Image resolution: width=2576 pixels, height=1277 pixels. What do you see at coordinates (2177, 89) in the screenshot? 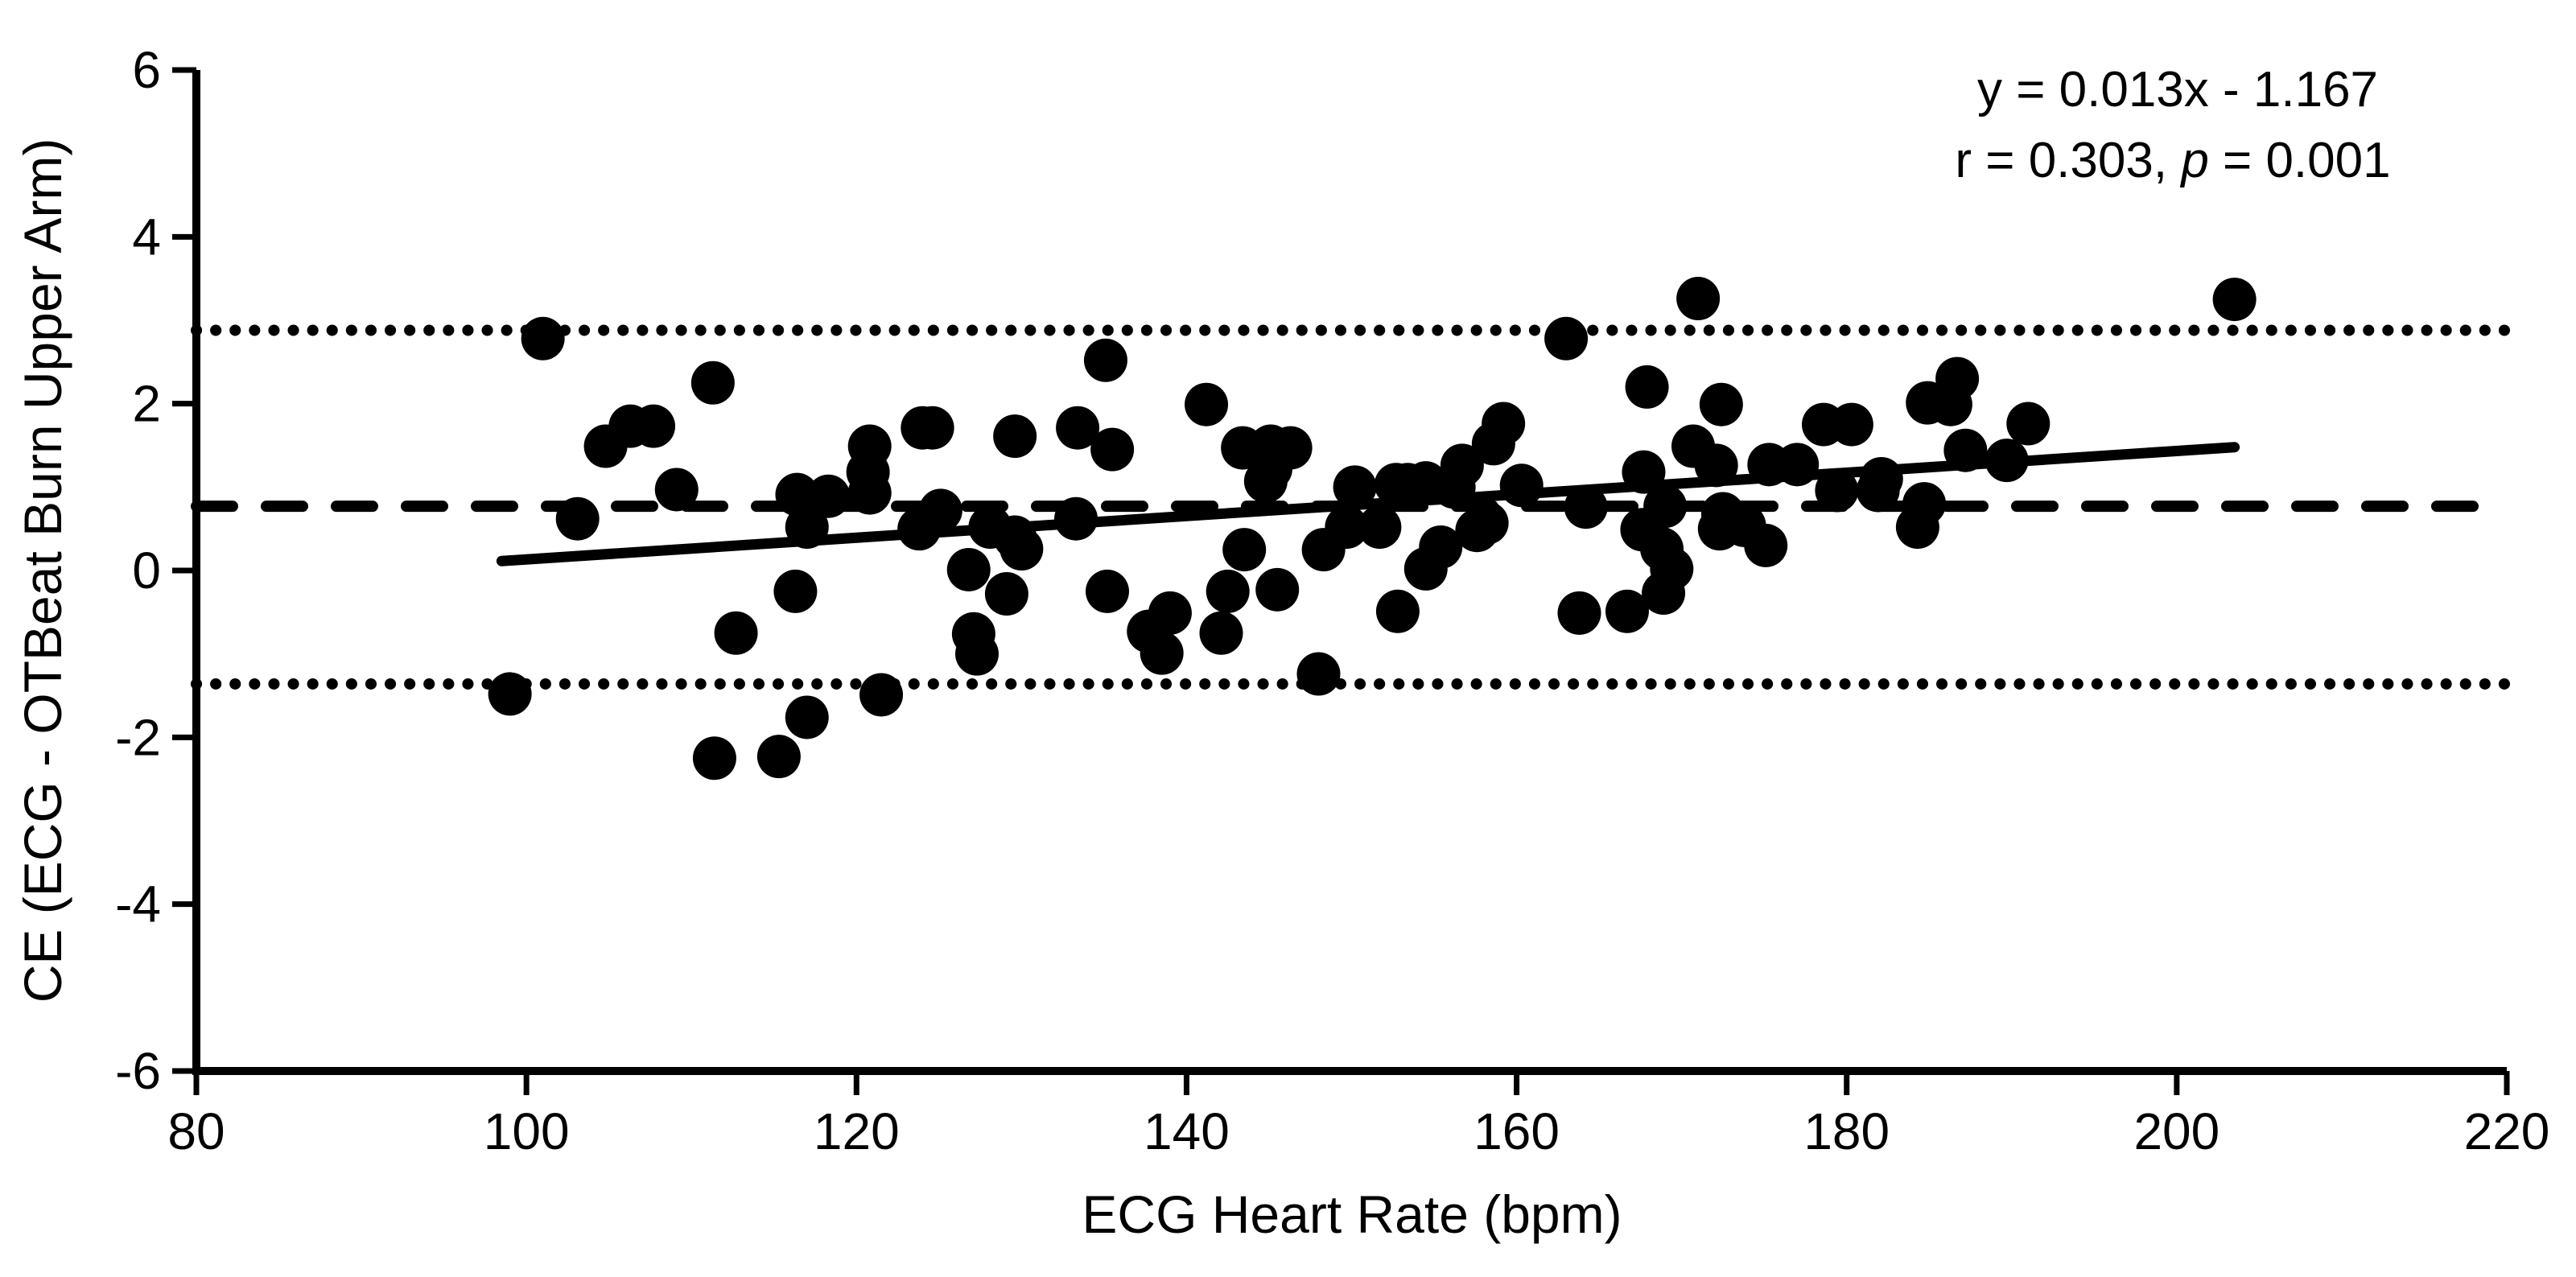
I see `regression-equation-label: y = 0.013x - 1.167` at bounding box center [2177, 89].